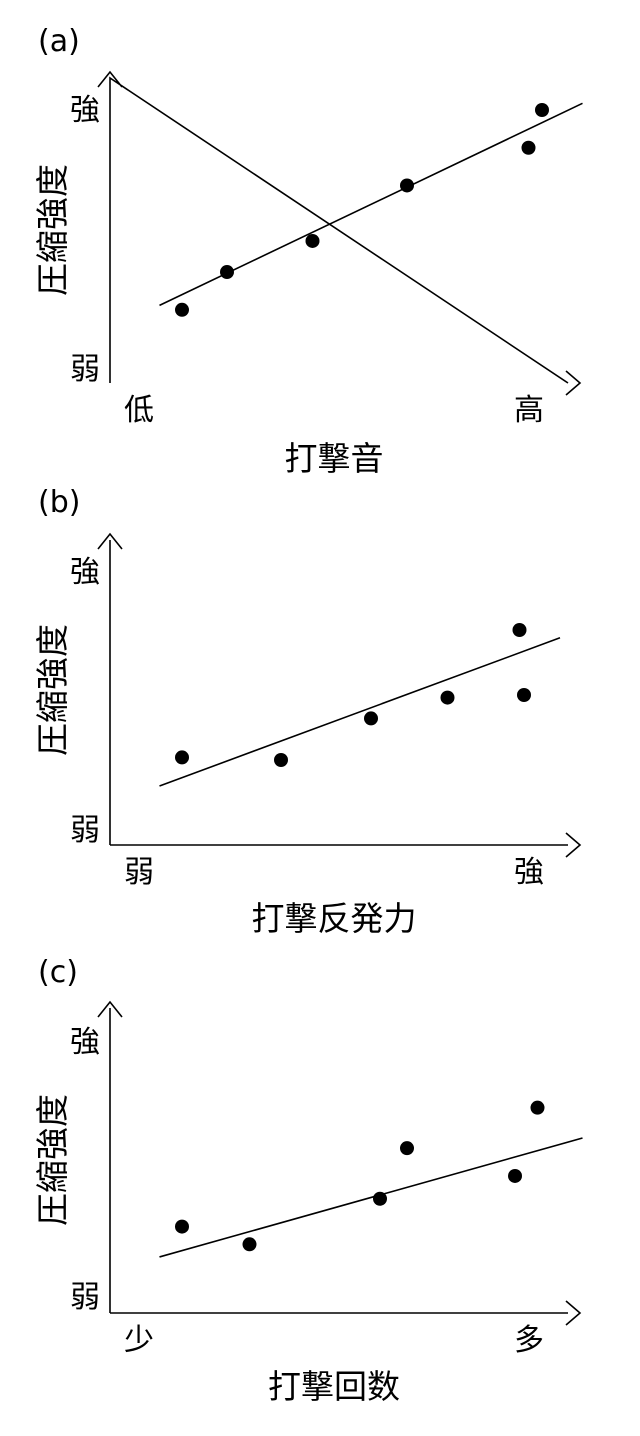 This screenshot has width=640, height=1436. Describe the element at coordinates (334, 1386) in the screenshot. I see `x-axis-title: 打撃回数` at that location.